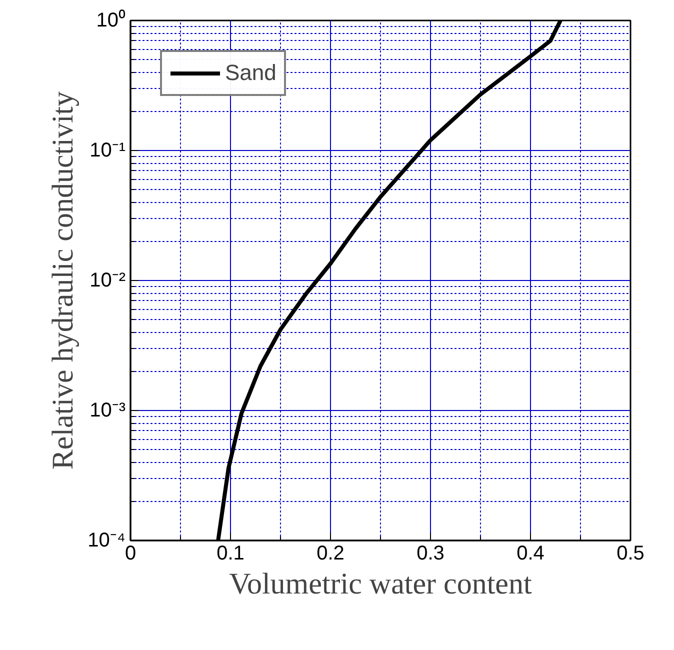 The width and height of the screenshot is (674, 650). I want to click on y-tick-label: 10⁻³, so click(108, 411).